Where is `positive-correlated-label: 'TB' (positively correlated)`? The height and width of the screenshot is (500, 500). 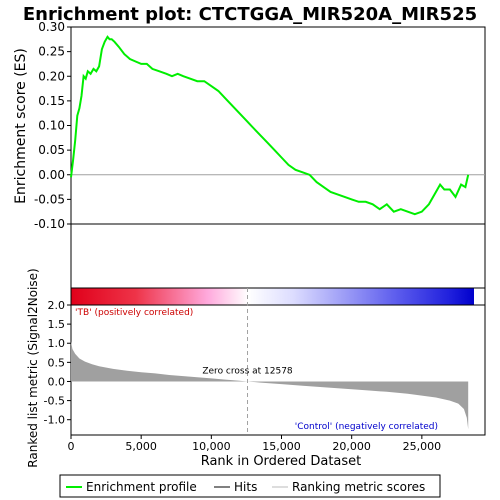 positive-correlated-label: 'TB' (positively correlated) is located at coordinates (134, 313).